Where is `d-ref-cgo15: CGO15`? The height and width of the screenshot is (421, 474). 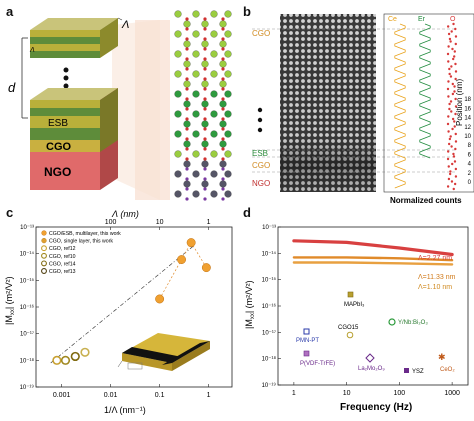
d-ref-cgo15: CGO15 is located at coordinates (348, 332).